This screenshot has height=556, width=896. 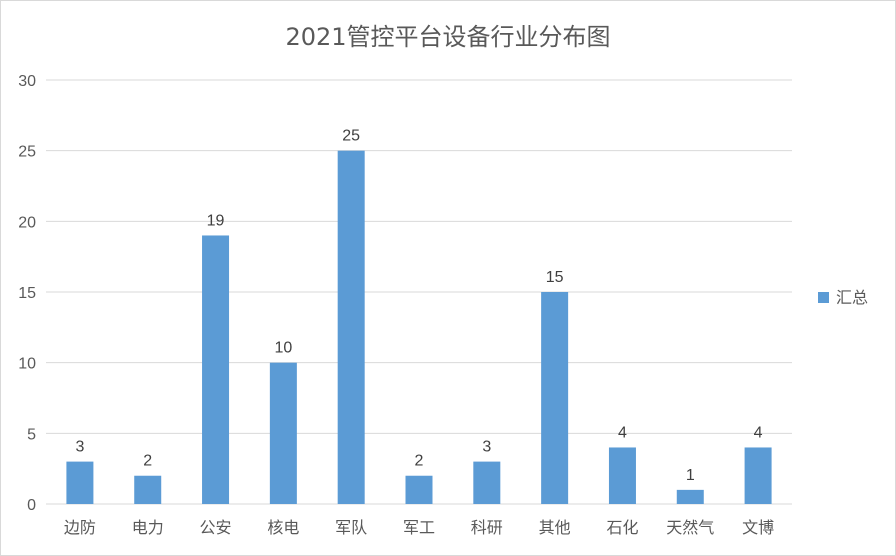 What do you see at coordinates (216, 527) in the screenshot?
I see `x-category-label: 公安` at bounding box center [216, 527].